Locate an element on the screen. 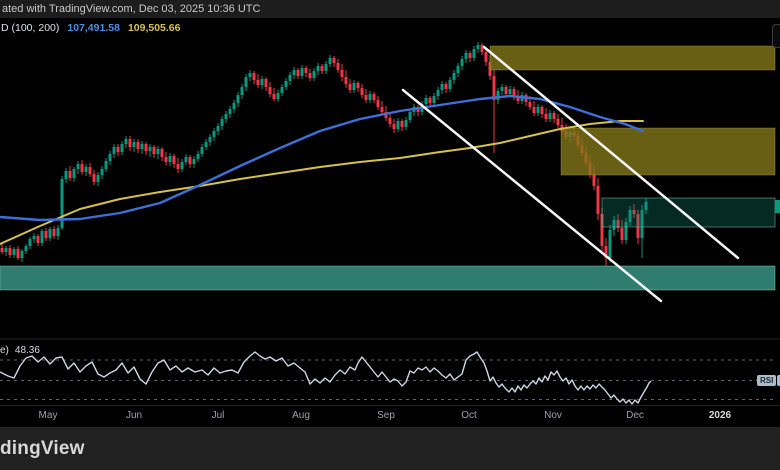 The height and width of the screenshot is (470, 780). rsi-axis-badge: RSI is located at coordinates (767, 380).